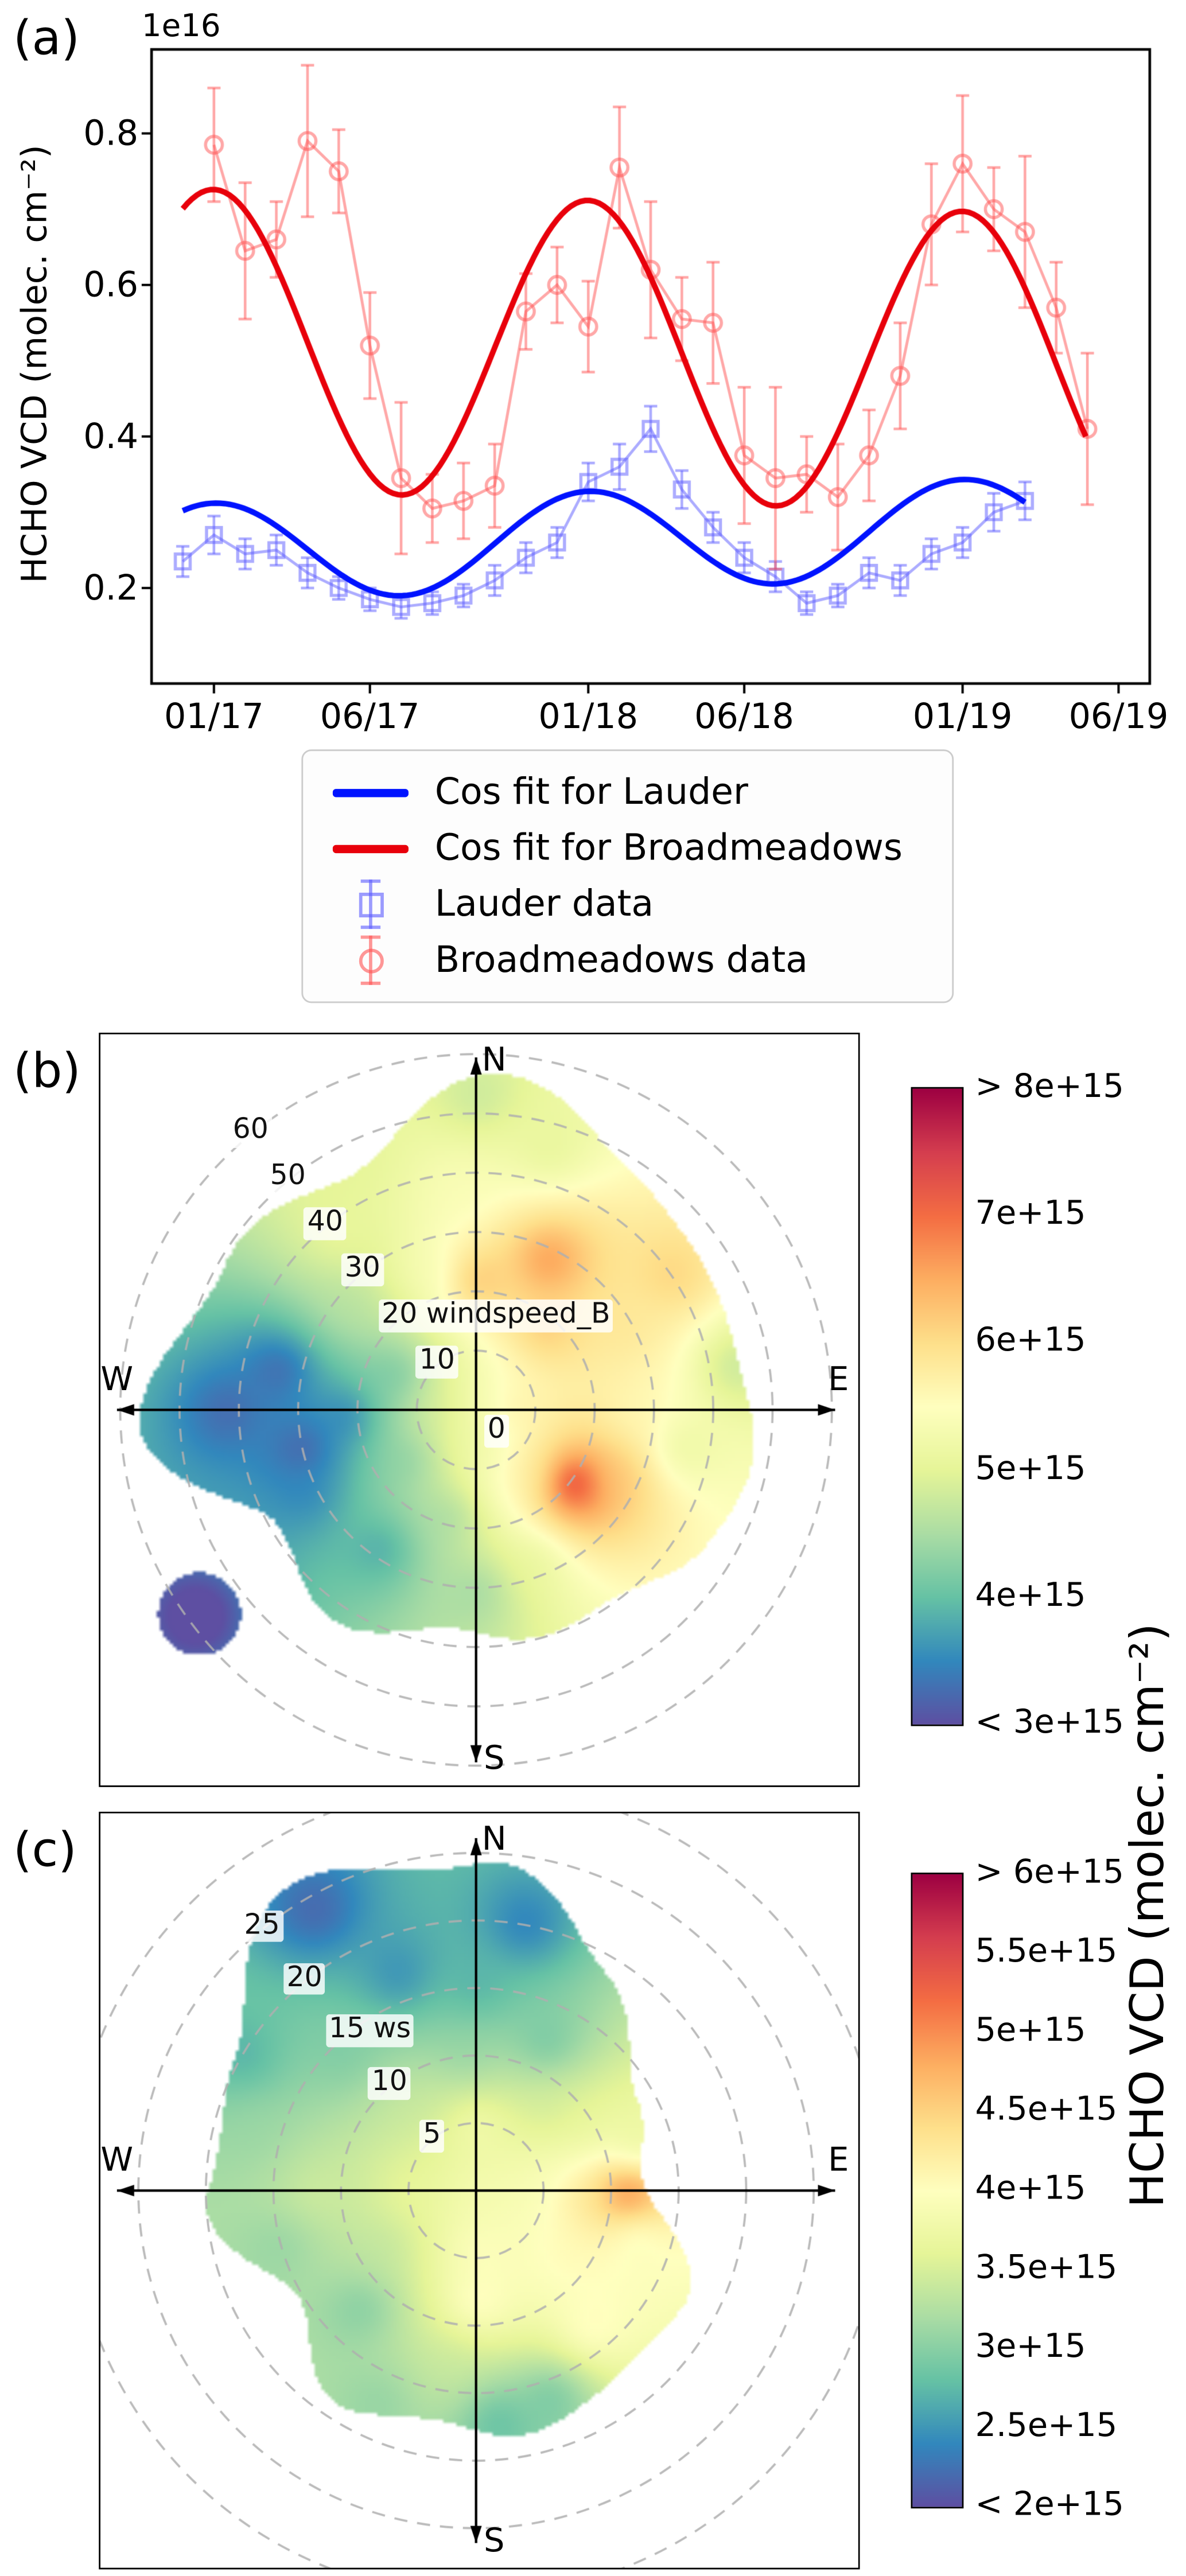 This screenshot has width=1186, height=2576. What do you see at coordinates (432, 2136) in the screenshot?
I see `ring-label: 5` at bounding box center [432, 2136].